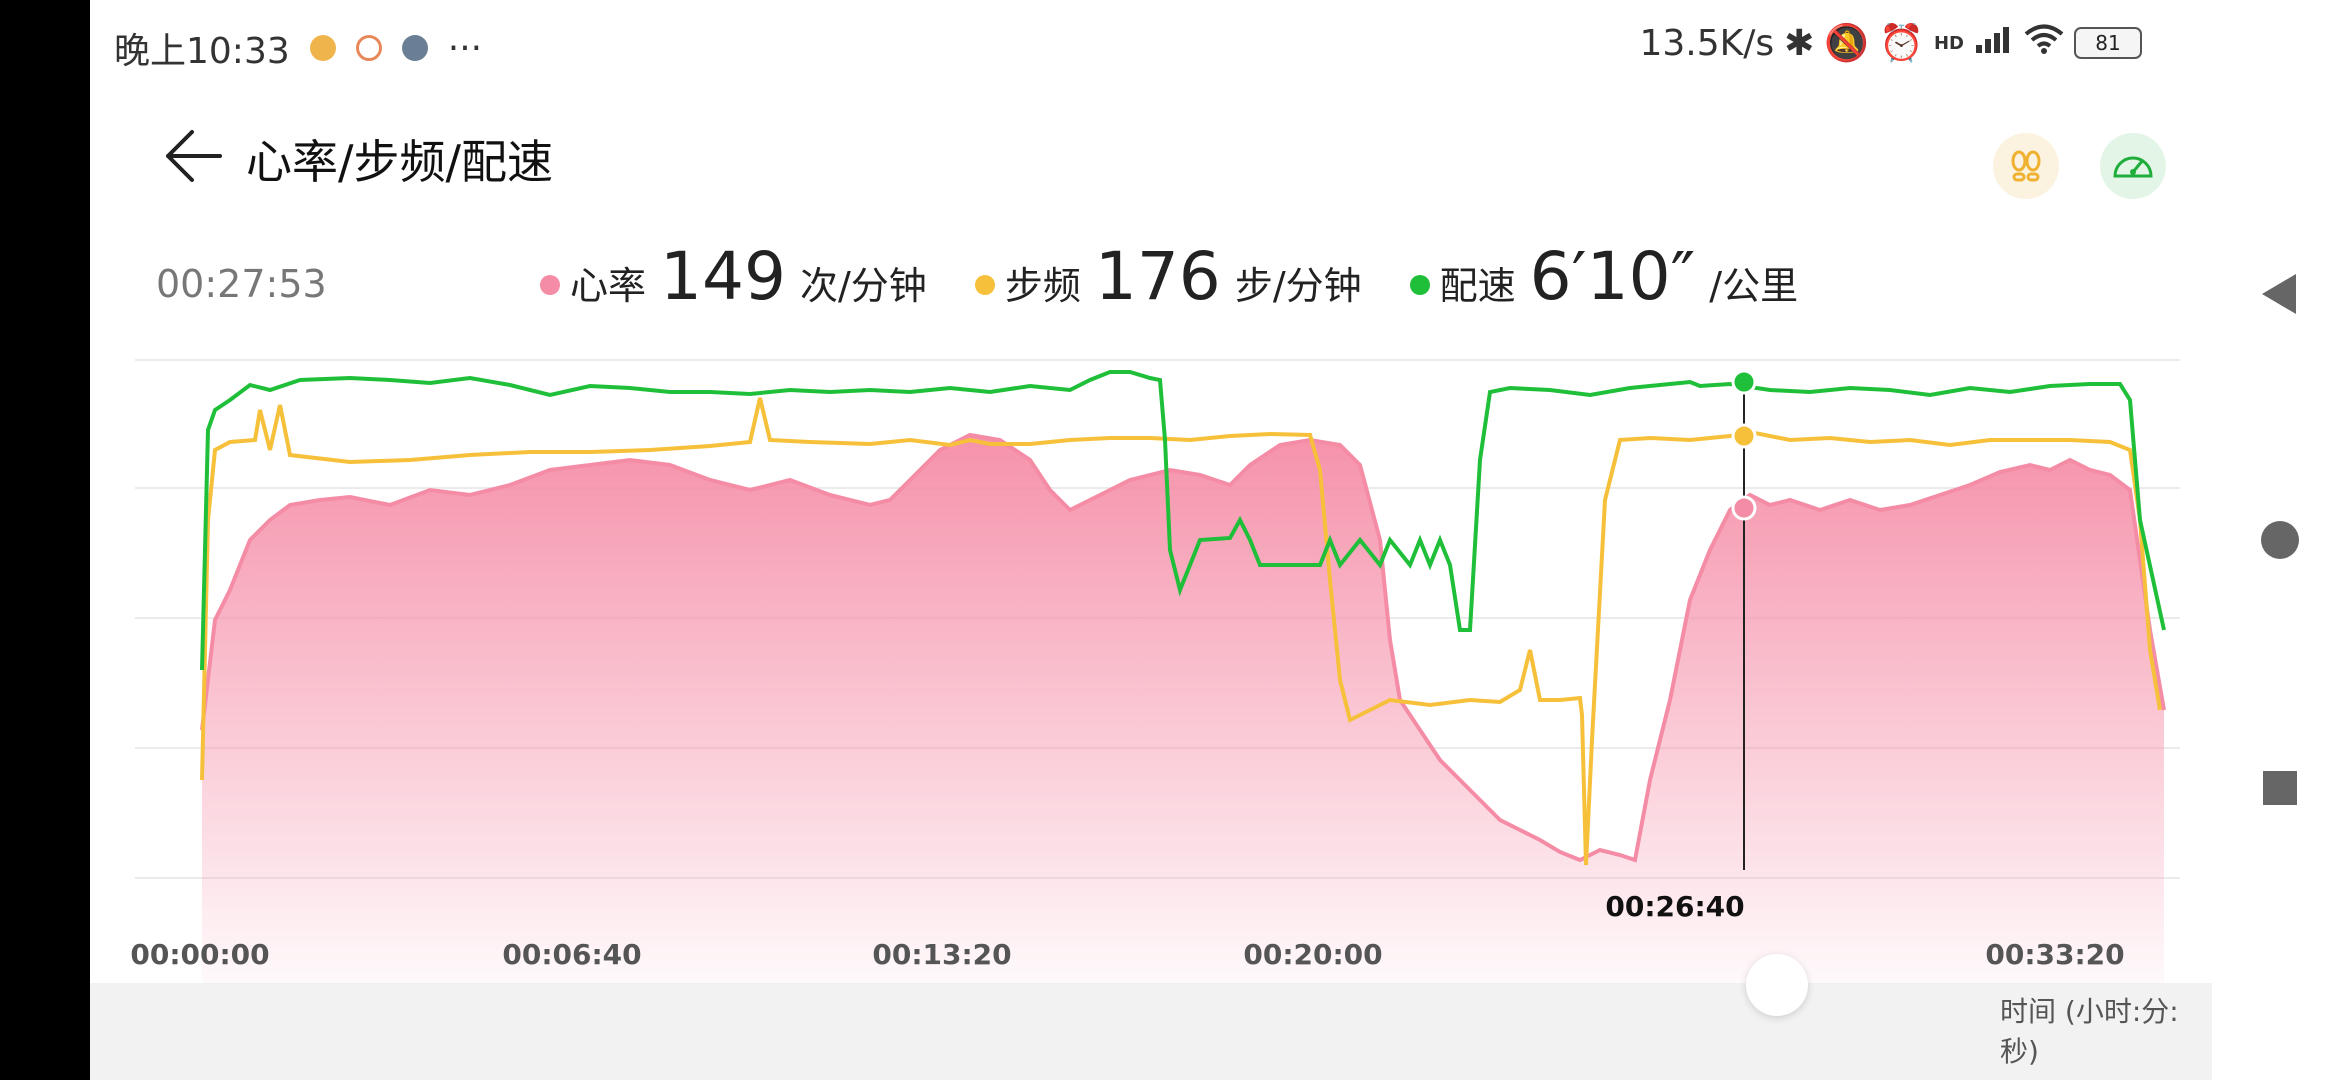 Image resolution: width=2340 pixels, height=1080 pixels. I want to click on pace-metric: 配速 6′10″ /公里, so click(1604, 276).